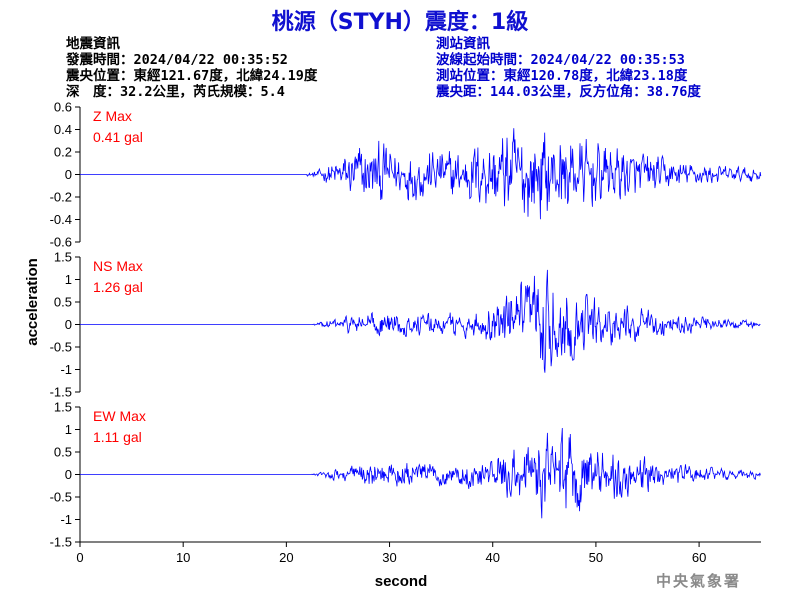 This screenshot has height=600, width=800. I want to click on ew-y-tick-label: -1.5, so click(61, 542).